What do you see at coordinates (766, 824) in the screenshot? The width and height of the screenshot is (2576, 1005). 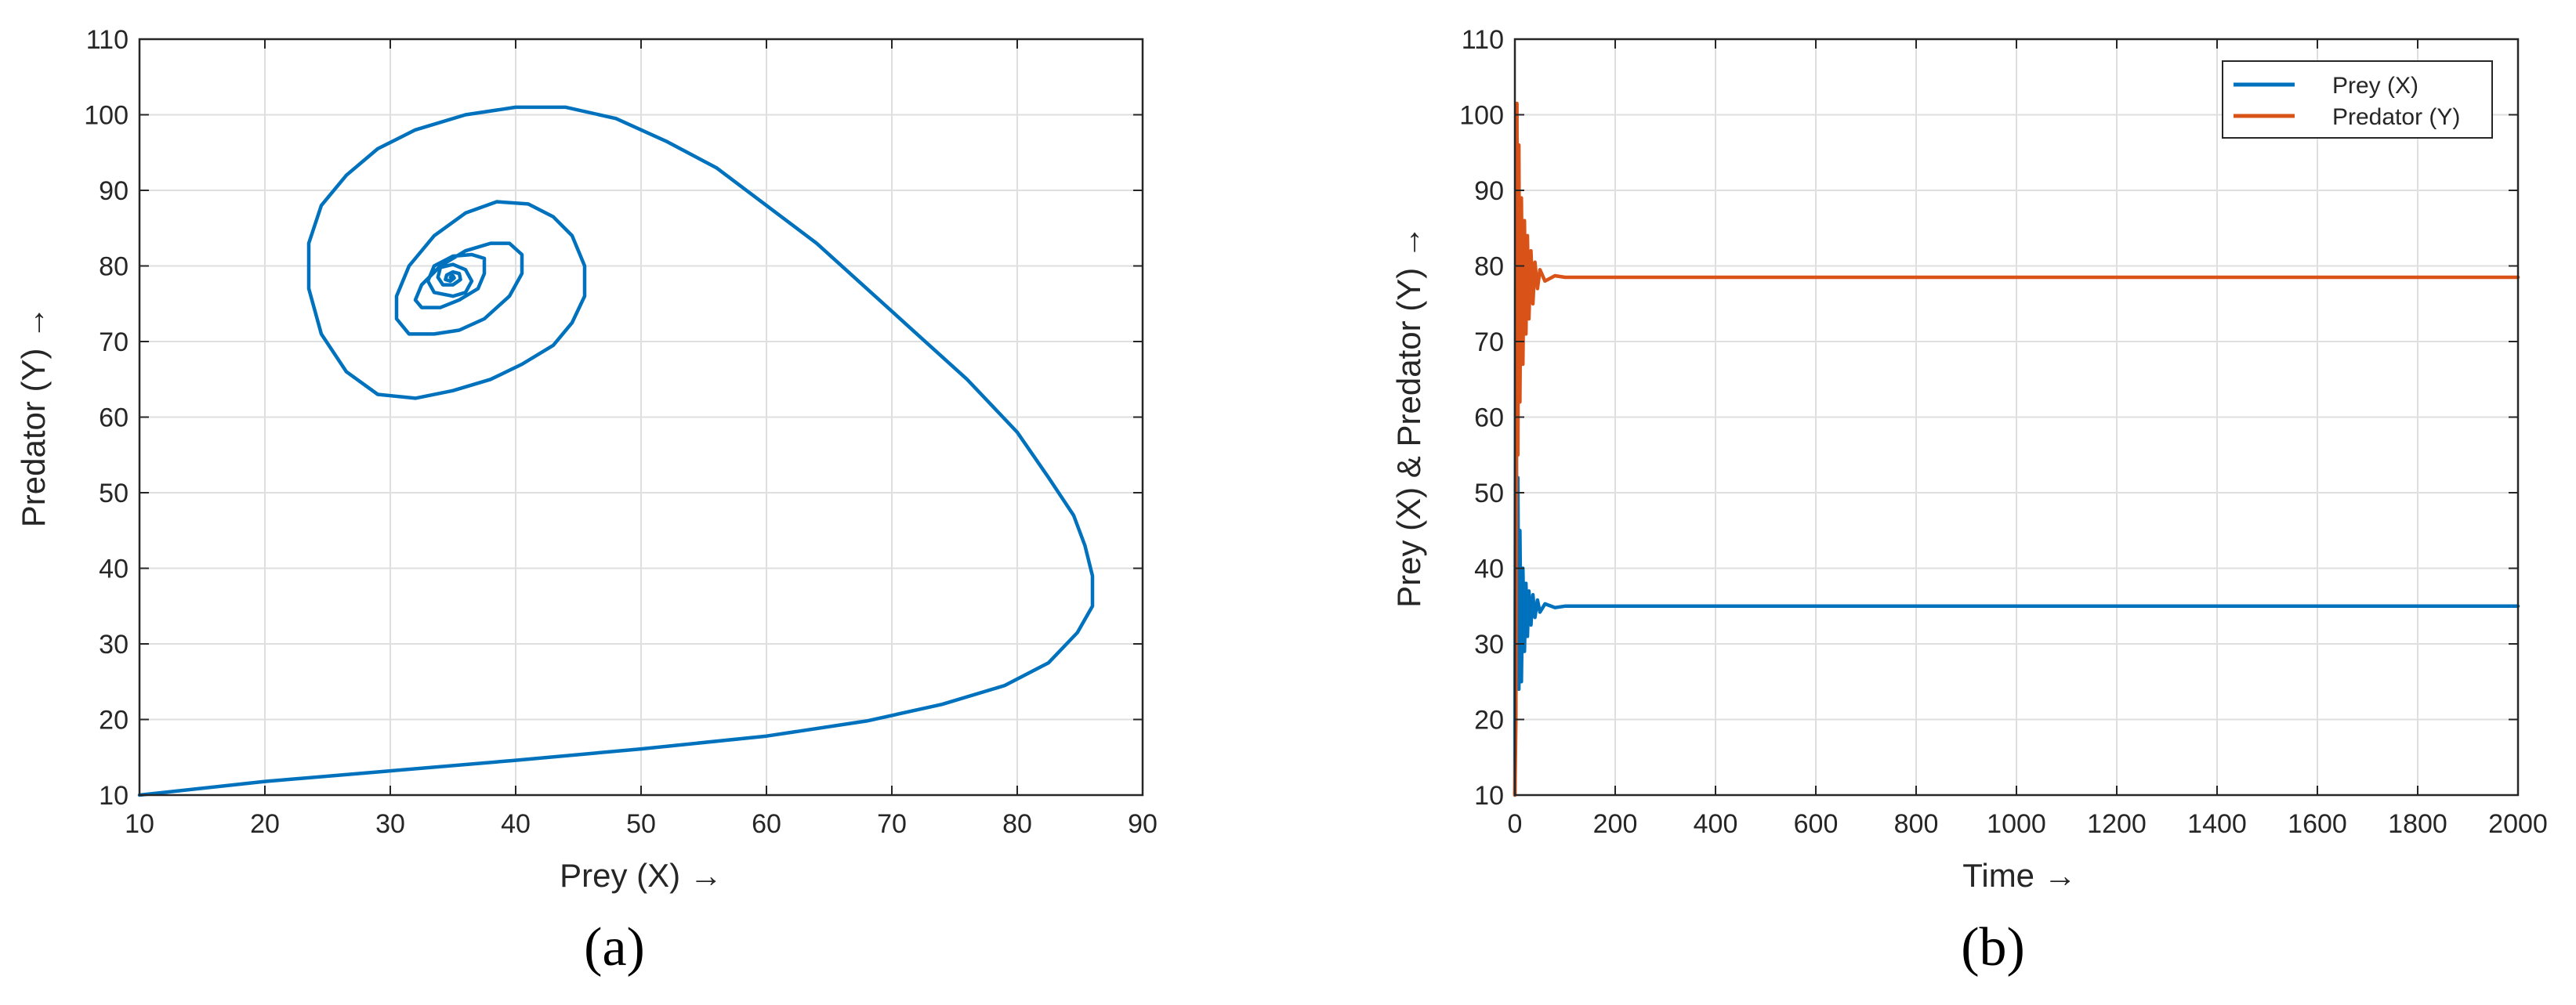 I see `x-tick-label: 60` at bounding box center [766, 824].